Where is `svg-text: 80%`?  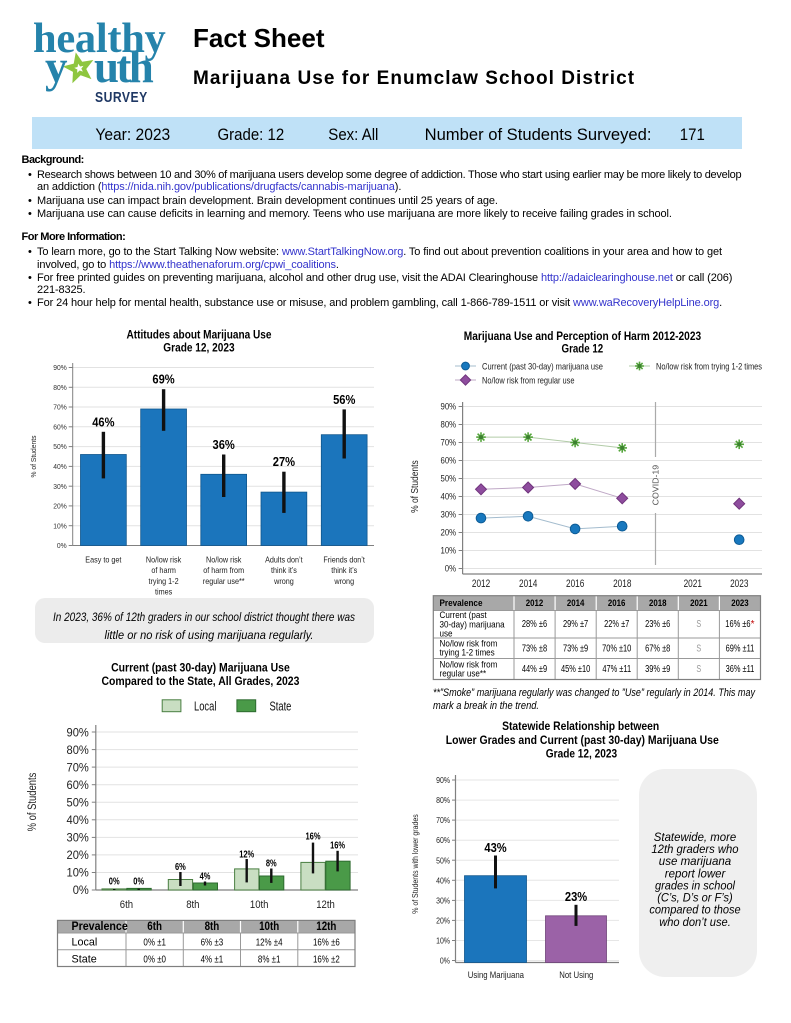 svg-text: 80% is located at coordinates (78, 750).